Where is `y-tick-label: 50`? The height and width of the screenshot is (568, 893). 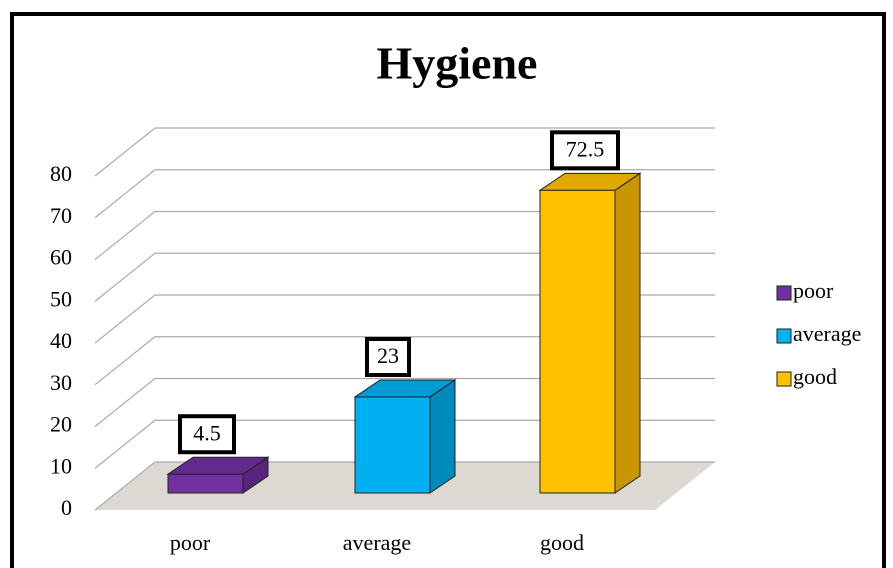 y-tick-label: 50 is located at coordinates (61, 298).